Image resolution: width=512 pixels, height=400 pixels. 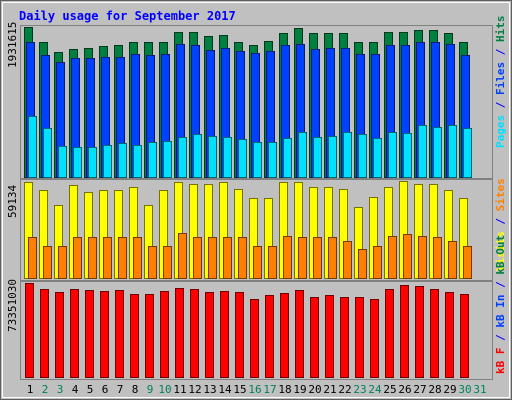 What do you see at coordinates (225, 389) in the screenshot?
I see `x-tick-label: 14` at bounding box center [225, 389].